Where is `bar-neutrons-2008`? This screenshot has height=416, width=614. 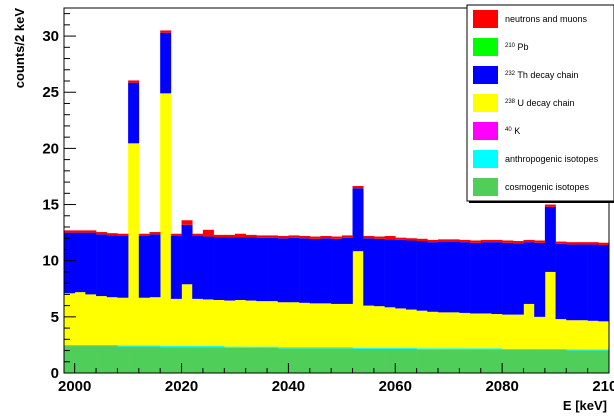
bar-neutrons-2008 is located at coordinates (123, 234).